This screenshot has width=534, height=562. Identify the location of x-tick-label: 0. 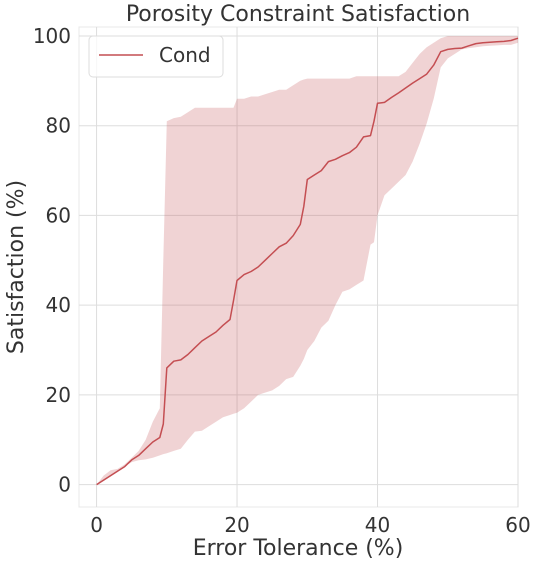
(96, 525).